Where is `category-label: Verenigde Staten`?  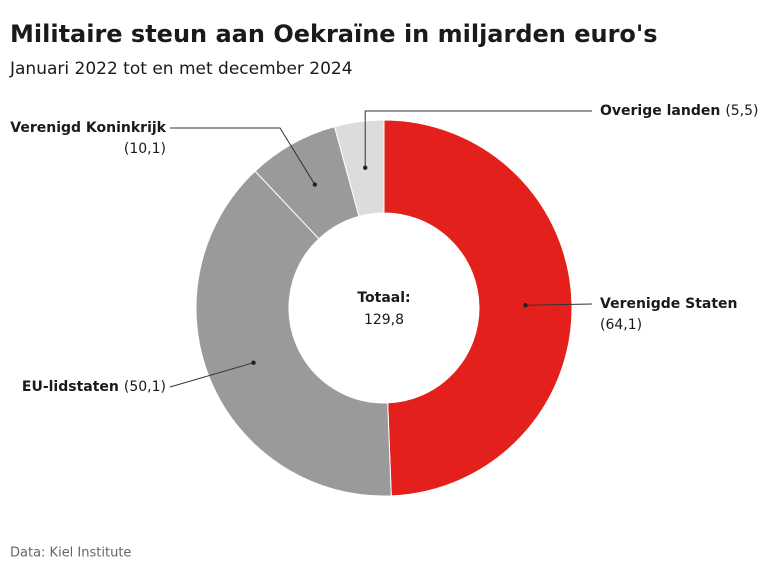 category-label: Verenigde Staten is located at coordinates (669, 304).